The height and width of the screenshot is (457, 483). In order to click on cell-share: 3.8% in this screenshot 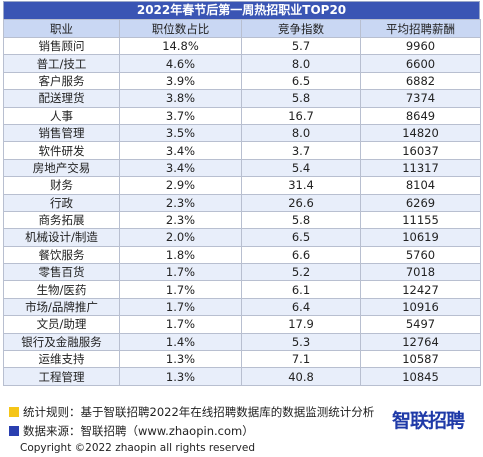, I will do `click(180, 98)`.